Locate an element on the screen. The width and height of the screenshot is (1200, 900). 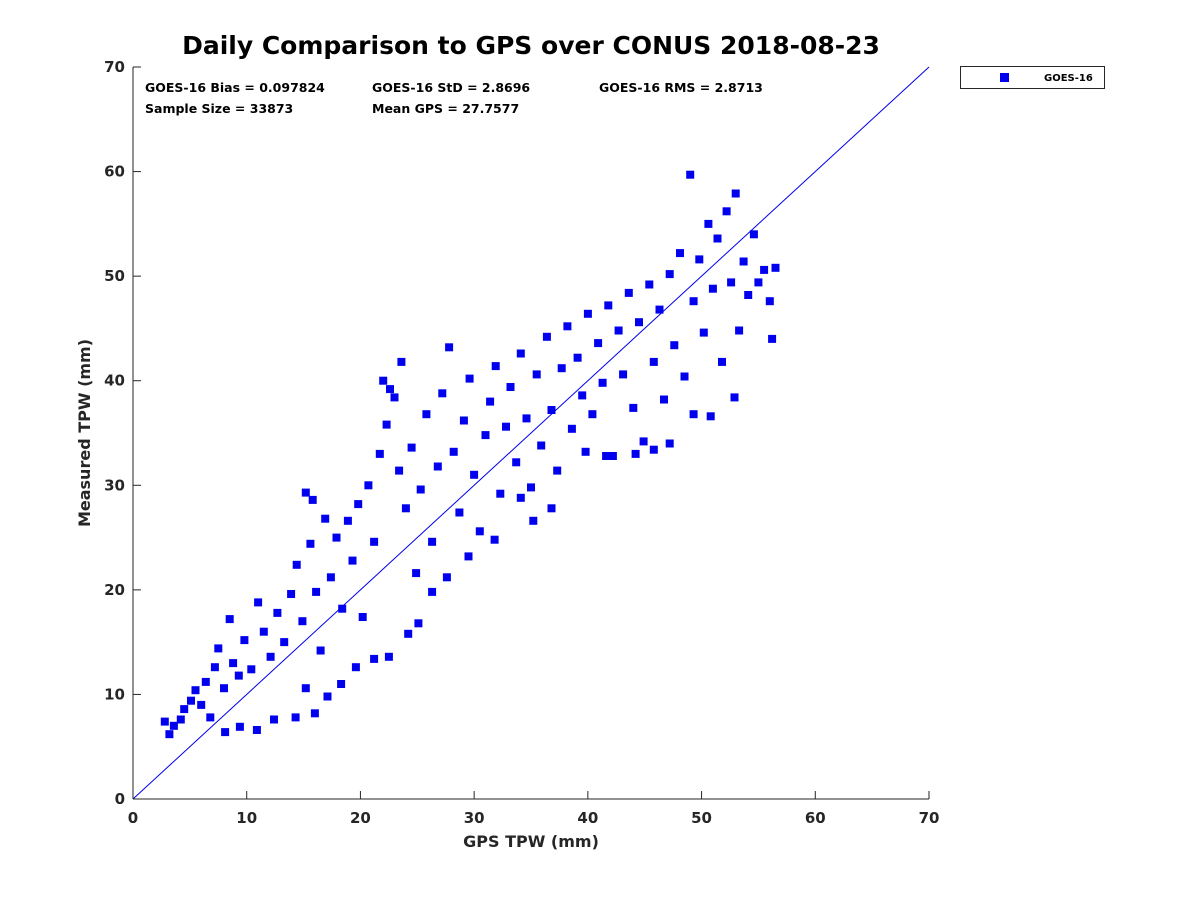
y-tick-label: 60 is located at coordinates (114, 172).